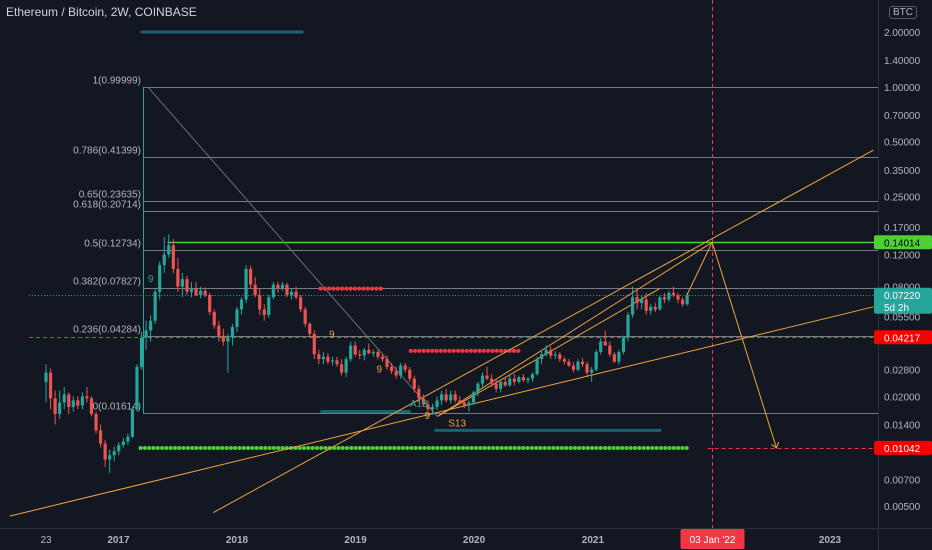 Image resolution: width=932 pixels, height=550 pixels. I want to click on y-tick-label: 0.70000, so click(902, 116).